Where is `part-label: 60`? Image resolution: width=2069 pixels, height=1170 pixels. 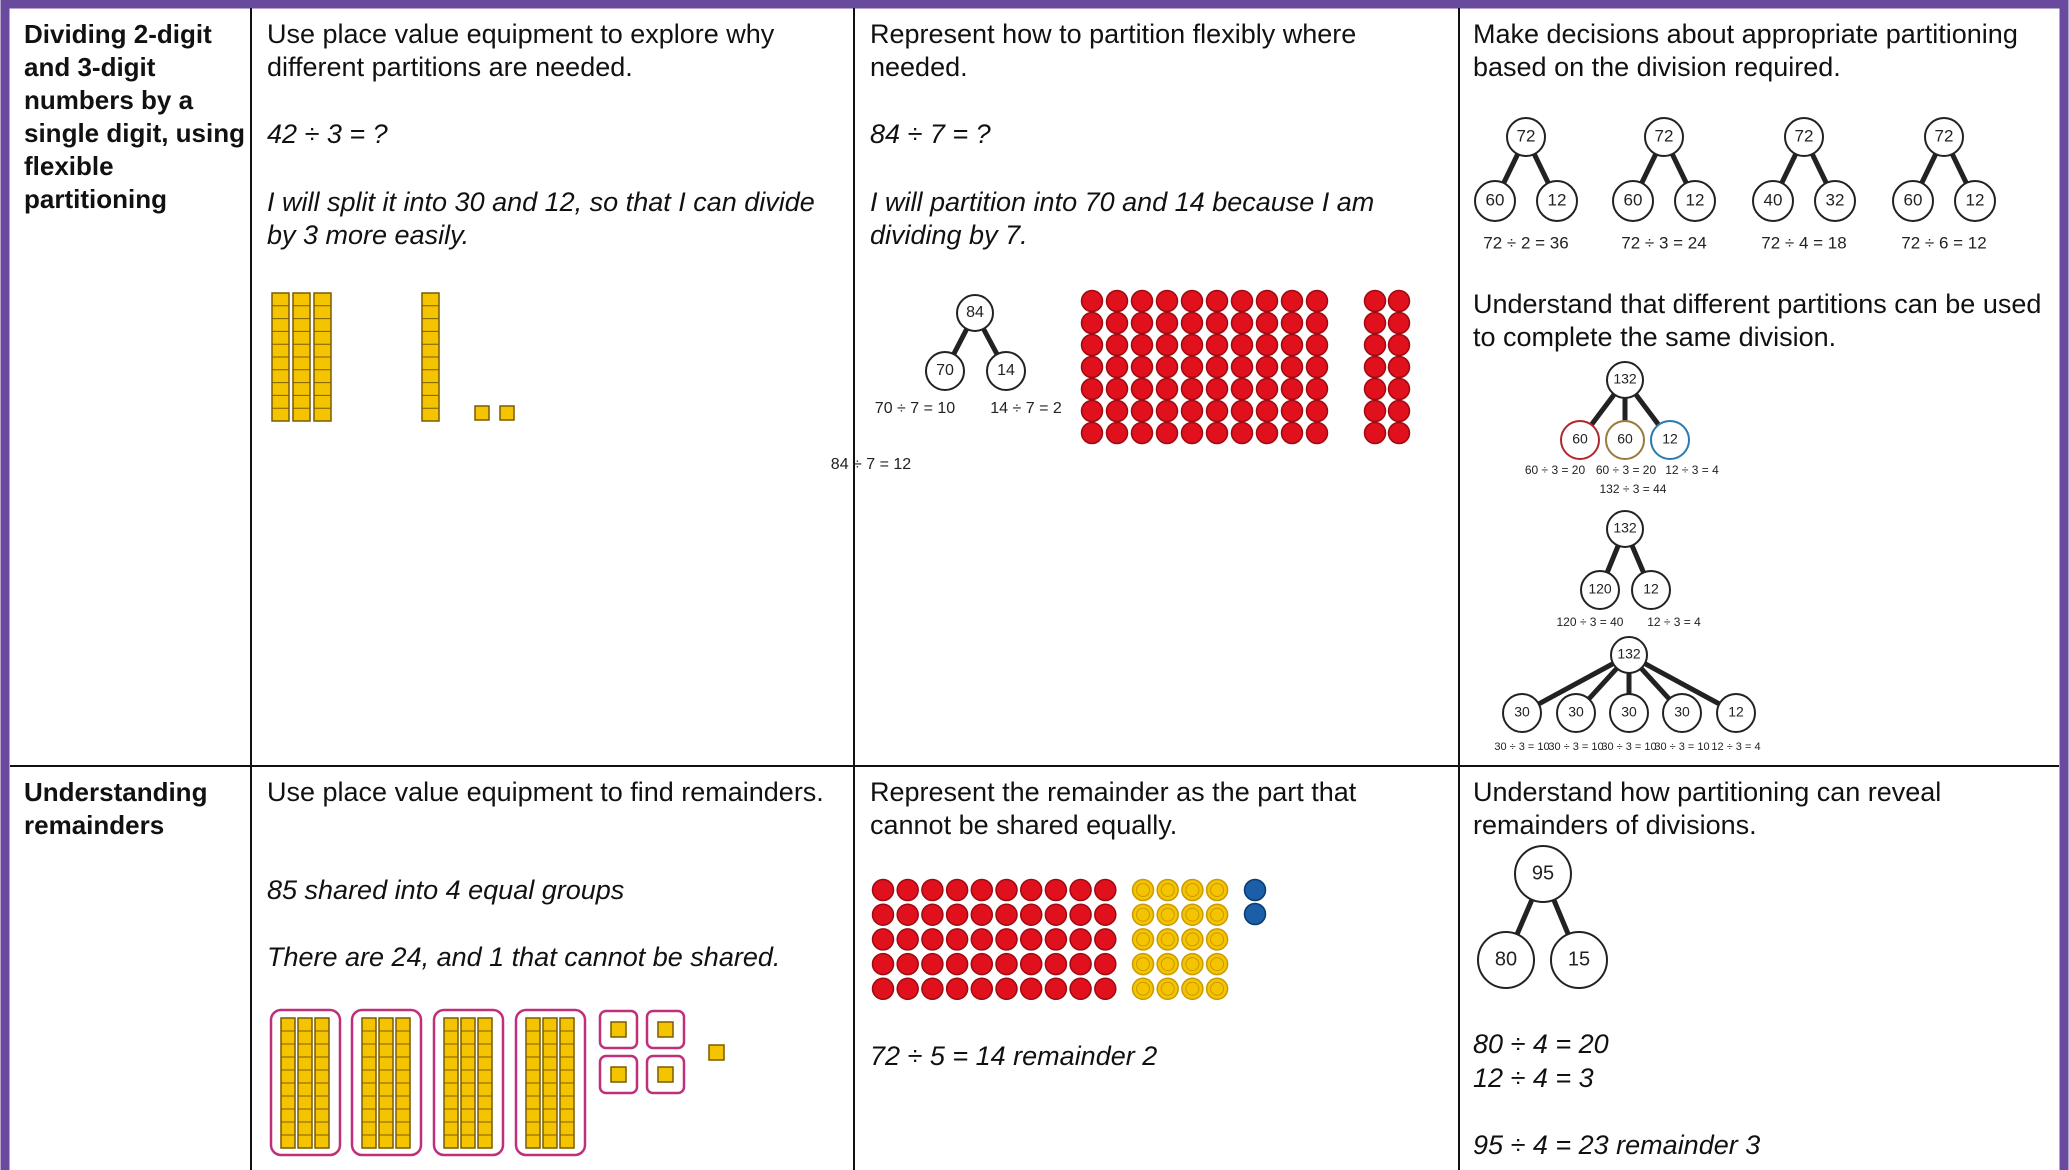 part-label: 60 is located at coordinates (1913, 199).